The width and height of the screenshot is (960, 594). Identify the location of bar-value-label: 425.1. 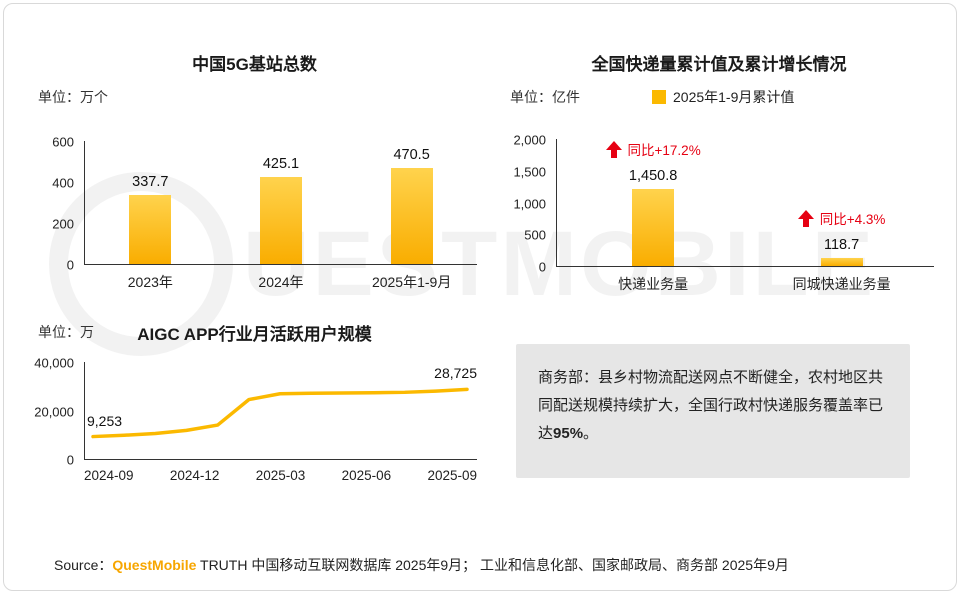
(281, 163).